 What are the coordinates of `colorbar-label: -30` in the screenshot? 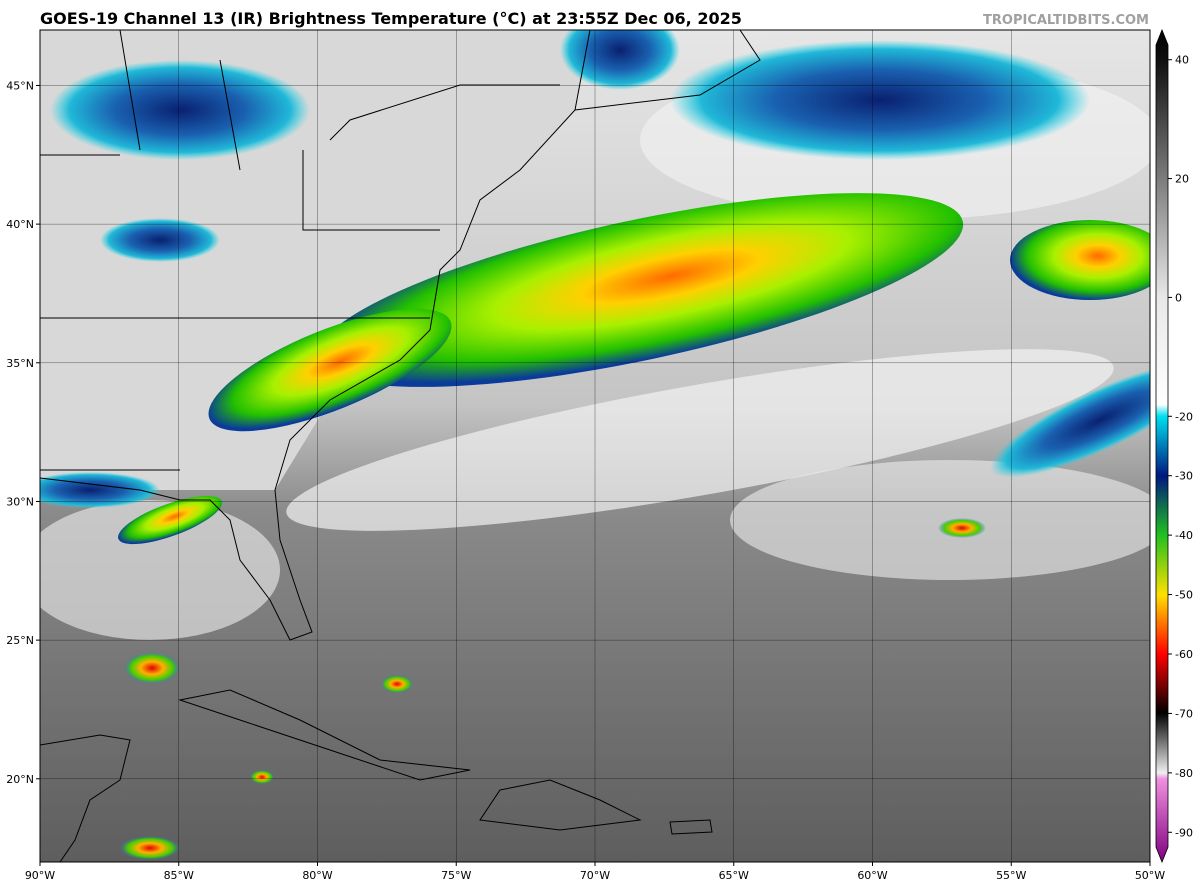 It's located at (1184, 476).